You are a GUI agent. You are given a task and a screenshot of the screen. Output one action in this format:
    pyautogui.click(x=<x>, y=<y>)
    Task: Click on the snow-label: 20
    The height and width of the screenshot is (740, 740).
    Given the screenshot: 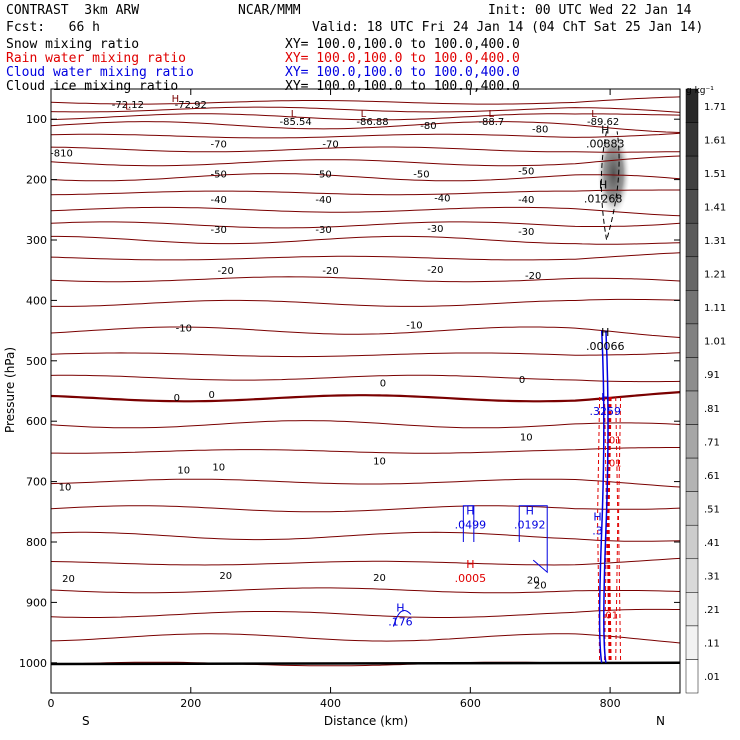 What is the action you would take?
    pyautogui.click(x=540, y=585)
    